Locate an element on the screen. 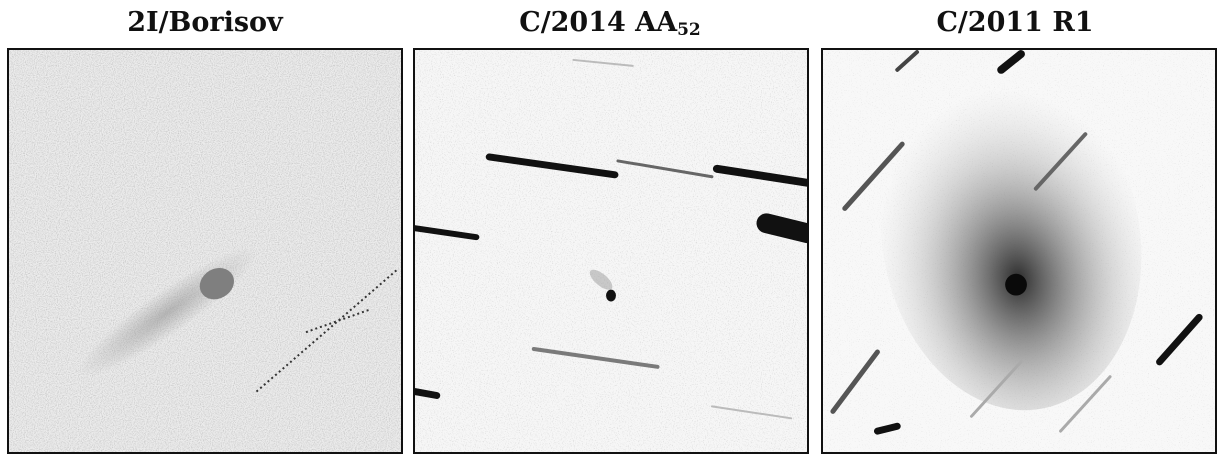 The height and width of the screenshot is (460, 1219). panel-title-aa52: C/2014 AA52 is located at coordinates (610, 26).